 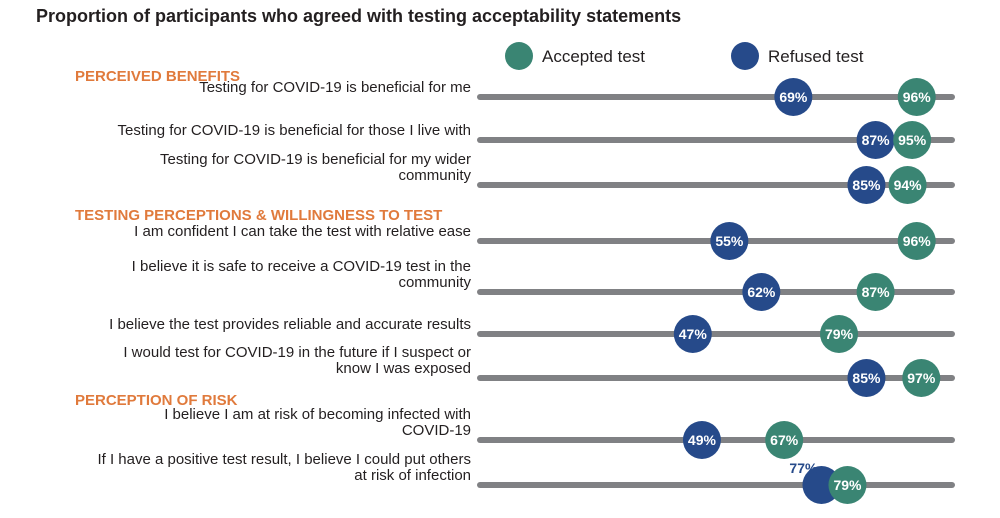 I want to click on legend-marker-refused, so click(x=745, y=56).